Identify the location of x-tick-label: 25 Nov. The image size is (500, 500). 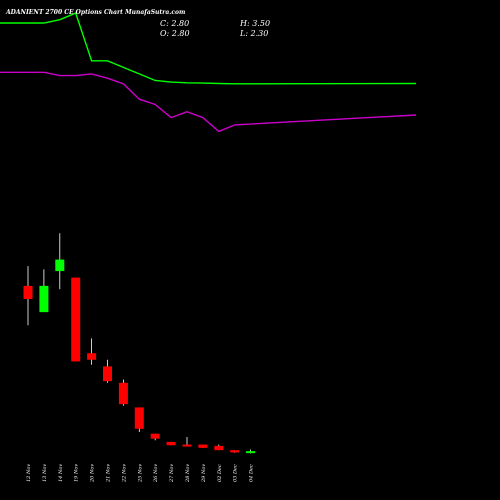
(140, 473).